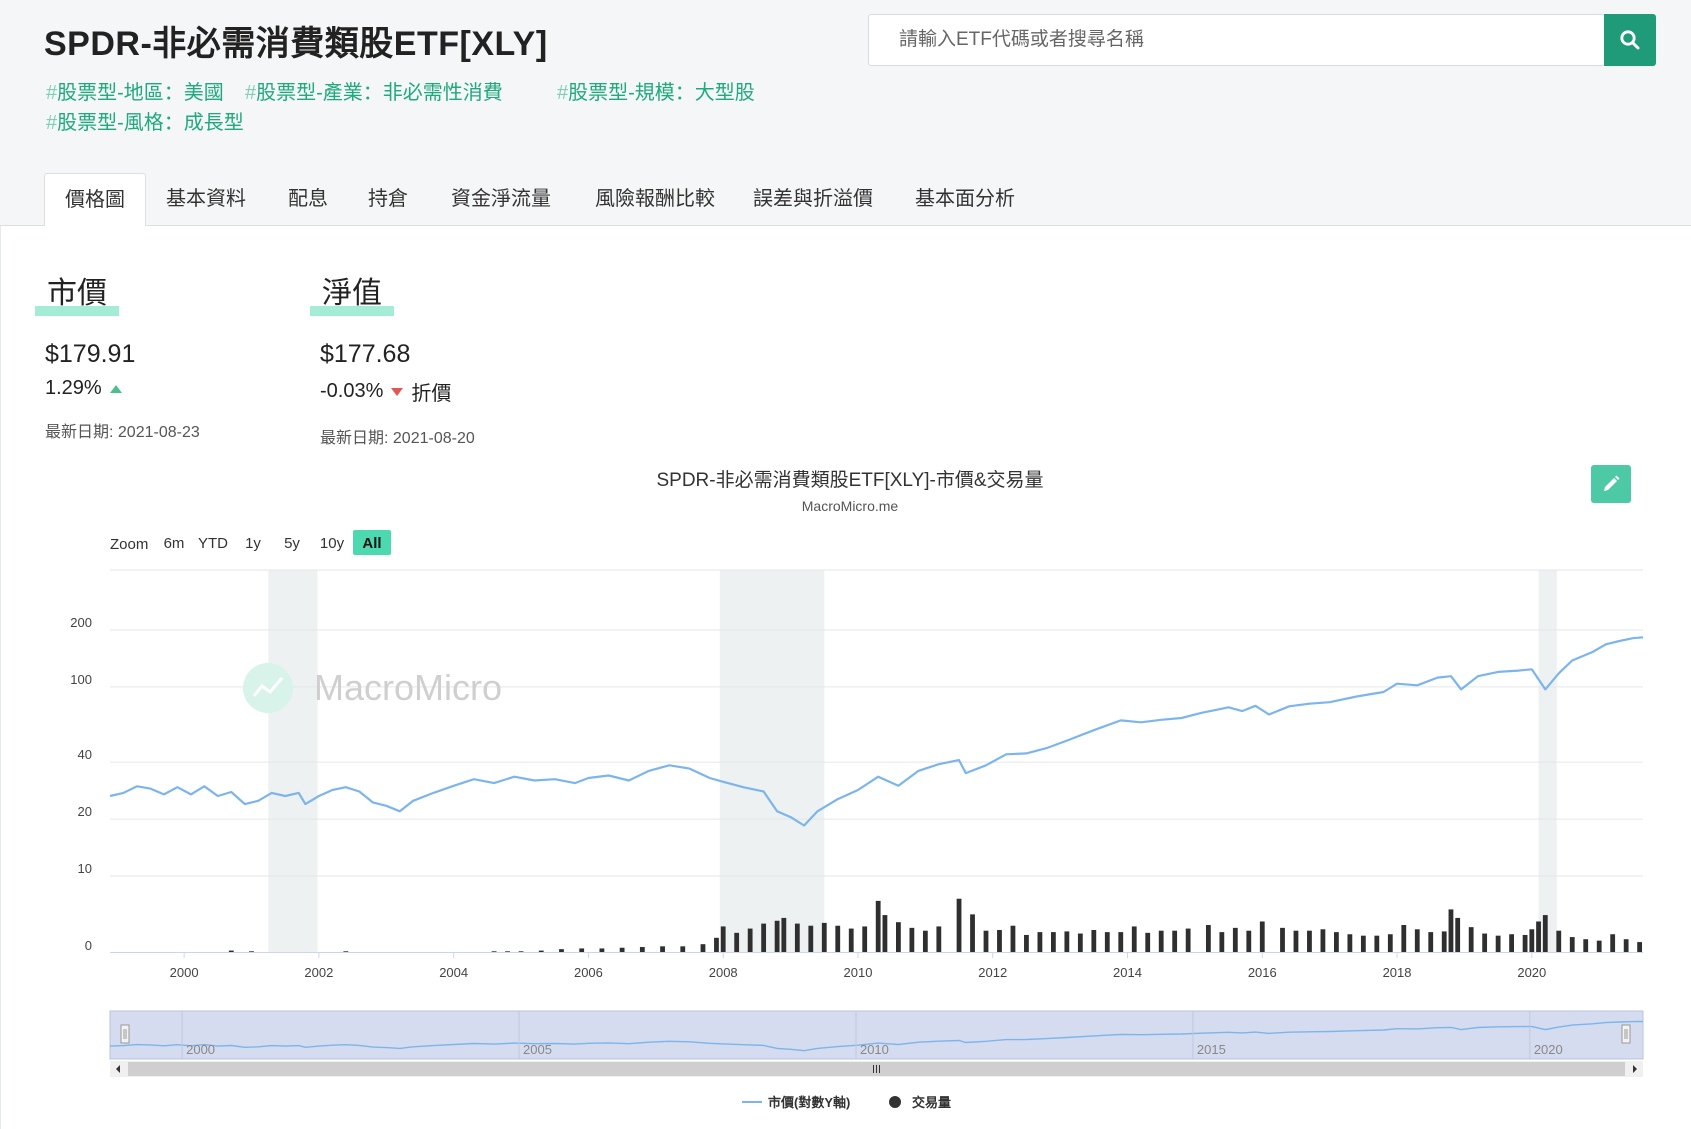  What do you see at coordinates (150, 123) in the screenshot?
I see `tag-label: 股票型-風格：成長型` at bounding box center [150, 123].